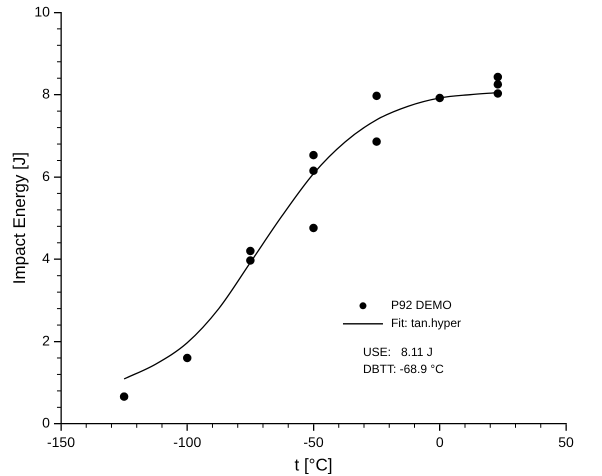  Describe the element at coordinates (46, 258) in the screenshot. I see `y-tick-label: 4` at that location.